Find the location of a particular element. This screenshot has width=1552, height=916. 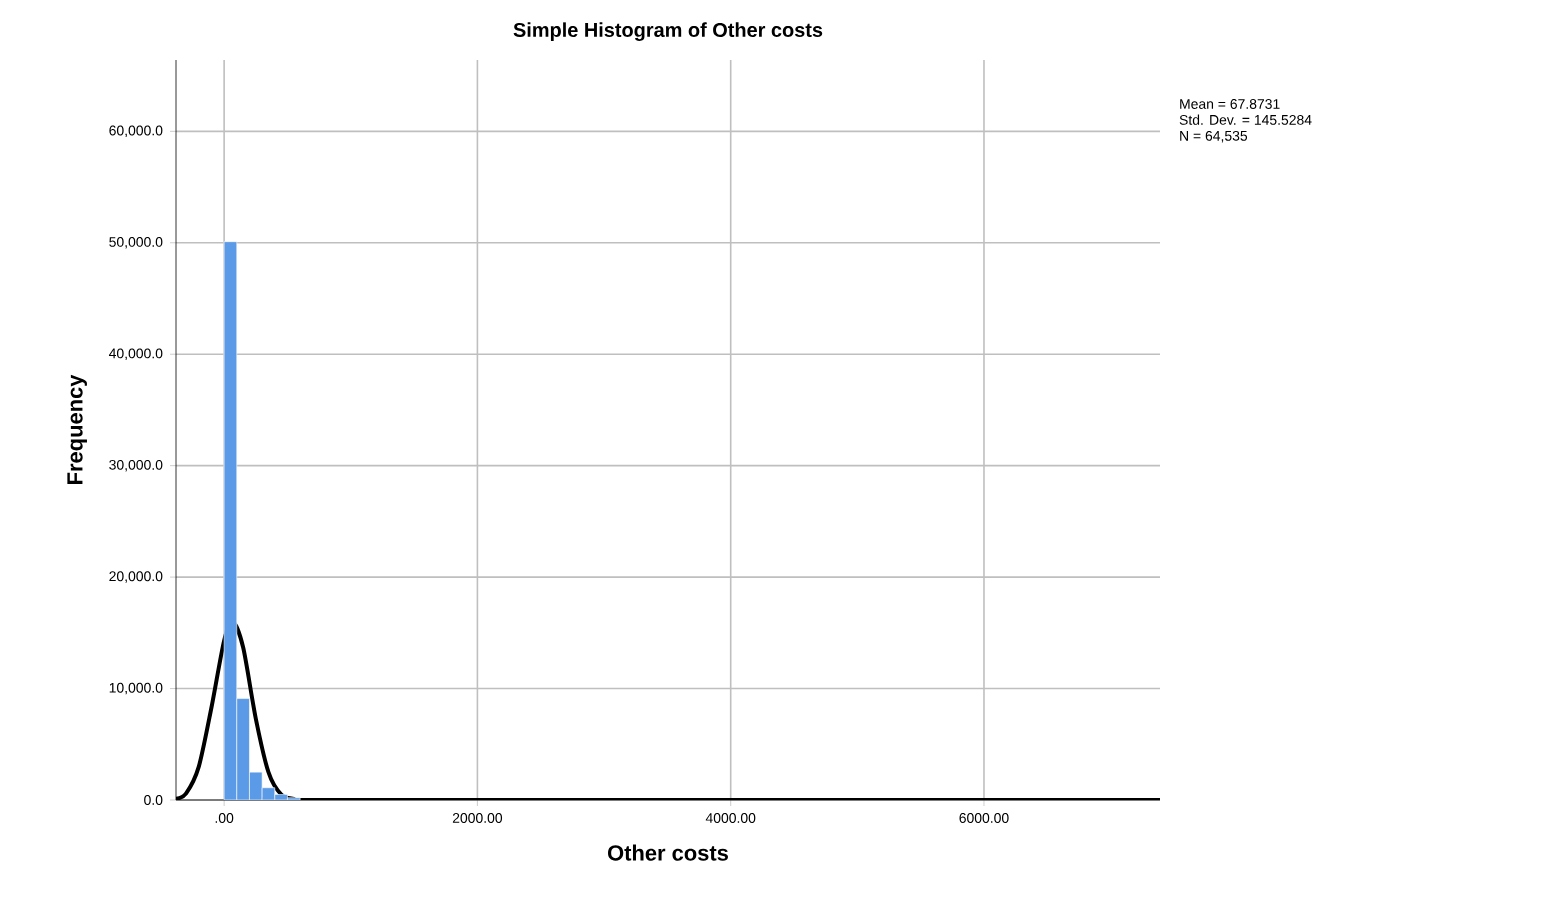

x-axis-title: Other costs is located at coordinates (668, 852).